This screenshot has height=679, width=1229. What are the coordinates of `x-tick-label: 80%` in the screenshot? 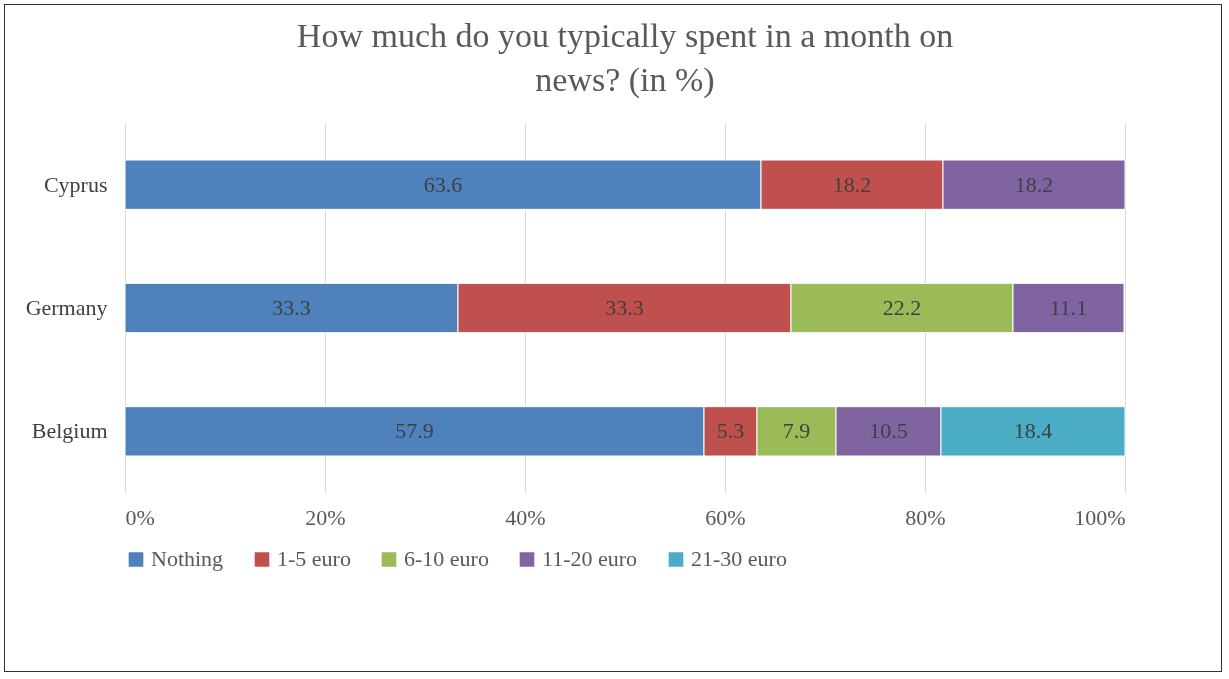 It's located at (925, 517).